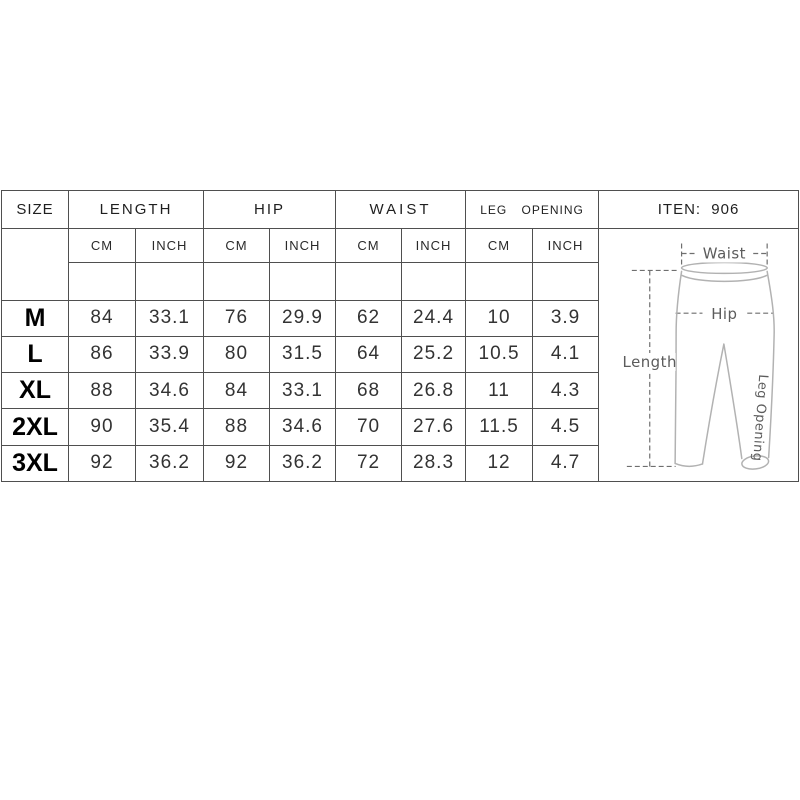 The width and height of the screenshot is (800, 800). I want to click on empty-row, so click(400, 281).